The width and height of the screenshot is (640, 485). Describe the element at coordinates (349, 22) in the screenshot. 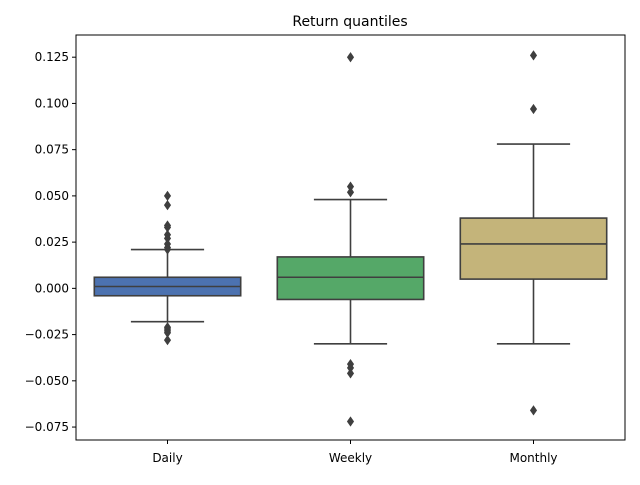

I see `chart-title: Return quantiles` at that location.